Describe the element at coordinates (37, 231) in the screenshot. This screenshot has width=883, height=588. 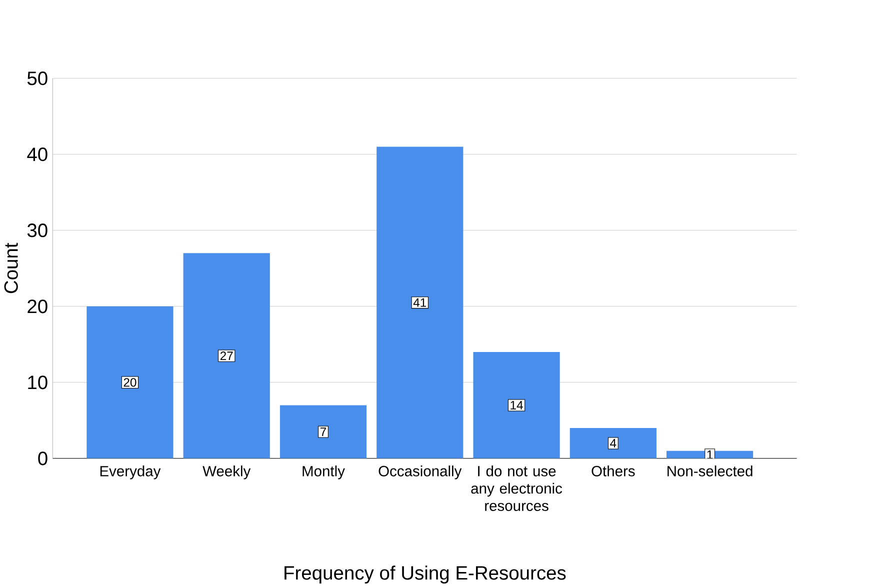
I see `y-tick-label: 30` at that location.